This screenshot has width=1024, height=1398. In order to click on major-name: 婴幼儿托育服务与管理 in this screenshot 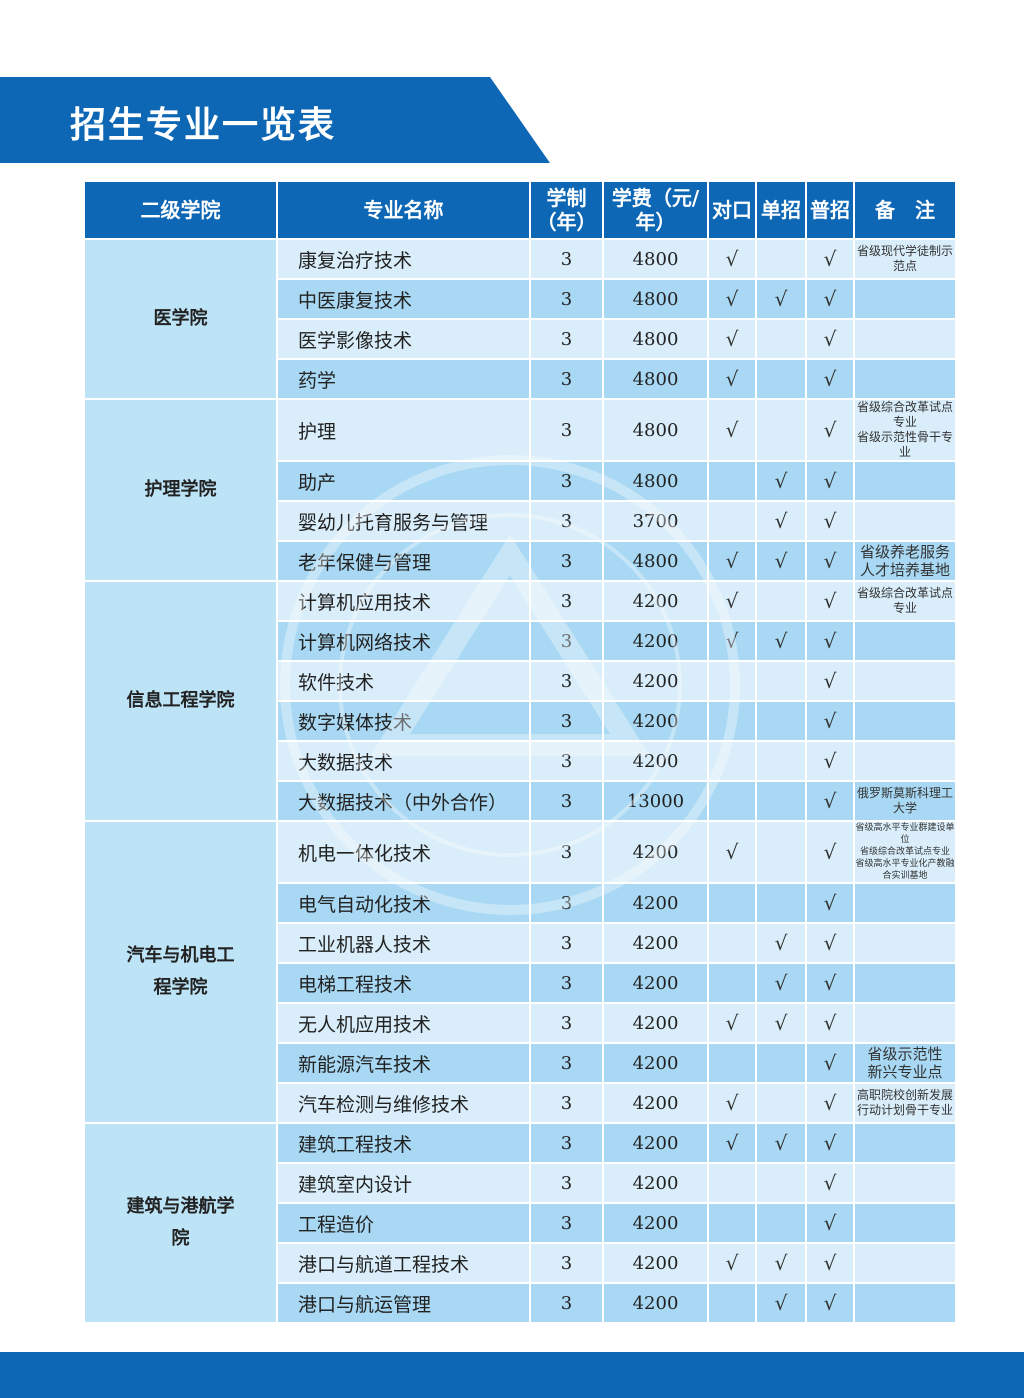, I will do `click(403, 521)`.